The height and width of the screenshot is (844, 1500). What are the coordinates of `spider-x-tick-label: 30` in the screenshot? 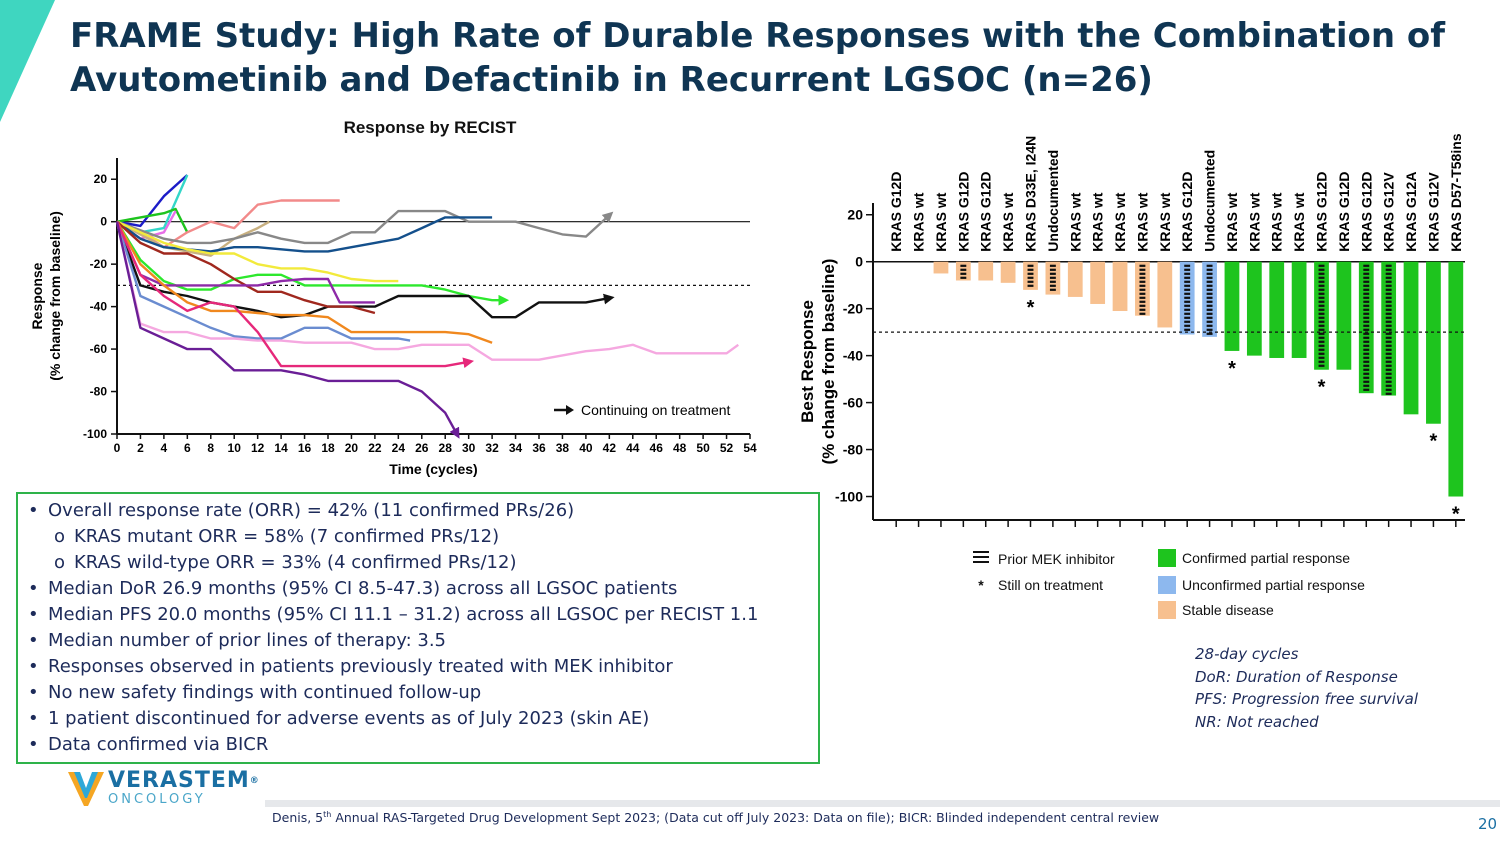 It's located at (469, 448).